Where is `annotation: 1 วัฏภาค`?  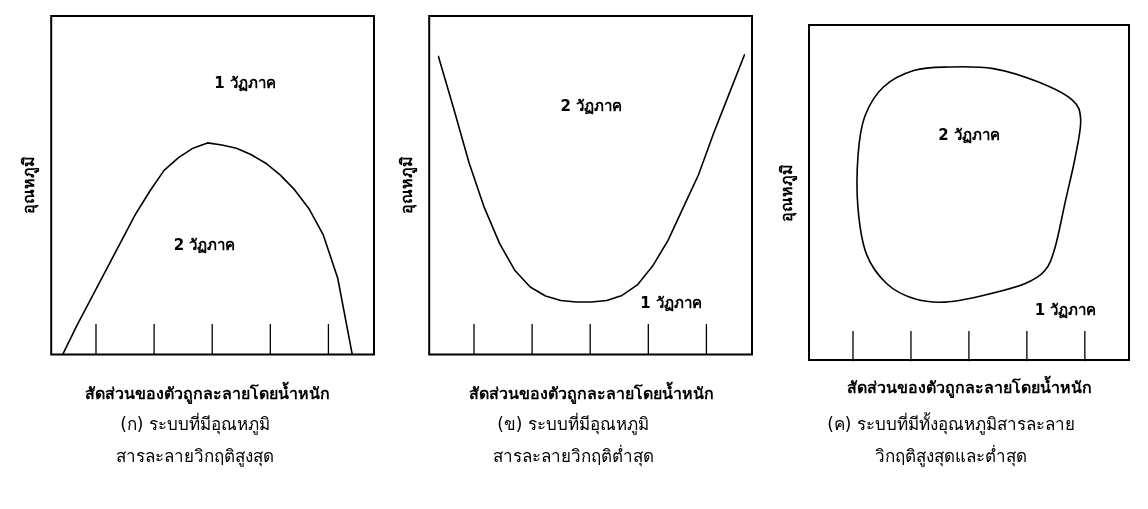
annotation: 1 วัฏภาค is located at coordinates (671, 302).